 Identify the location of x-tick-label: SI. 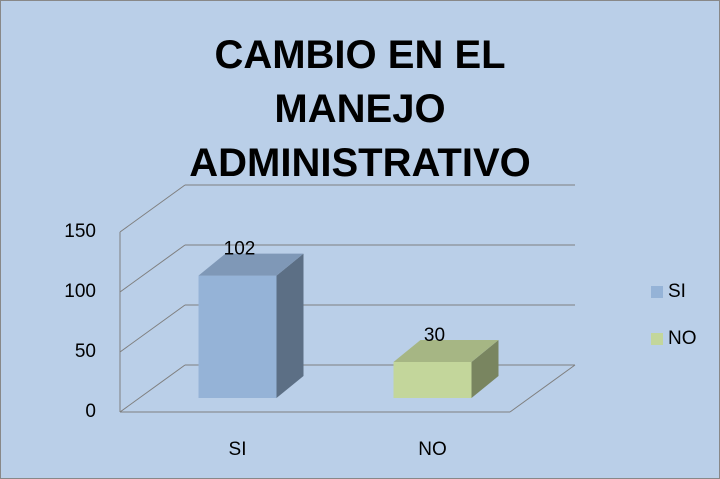
(238, 449).